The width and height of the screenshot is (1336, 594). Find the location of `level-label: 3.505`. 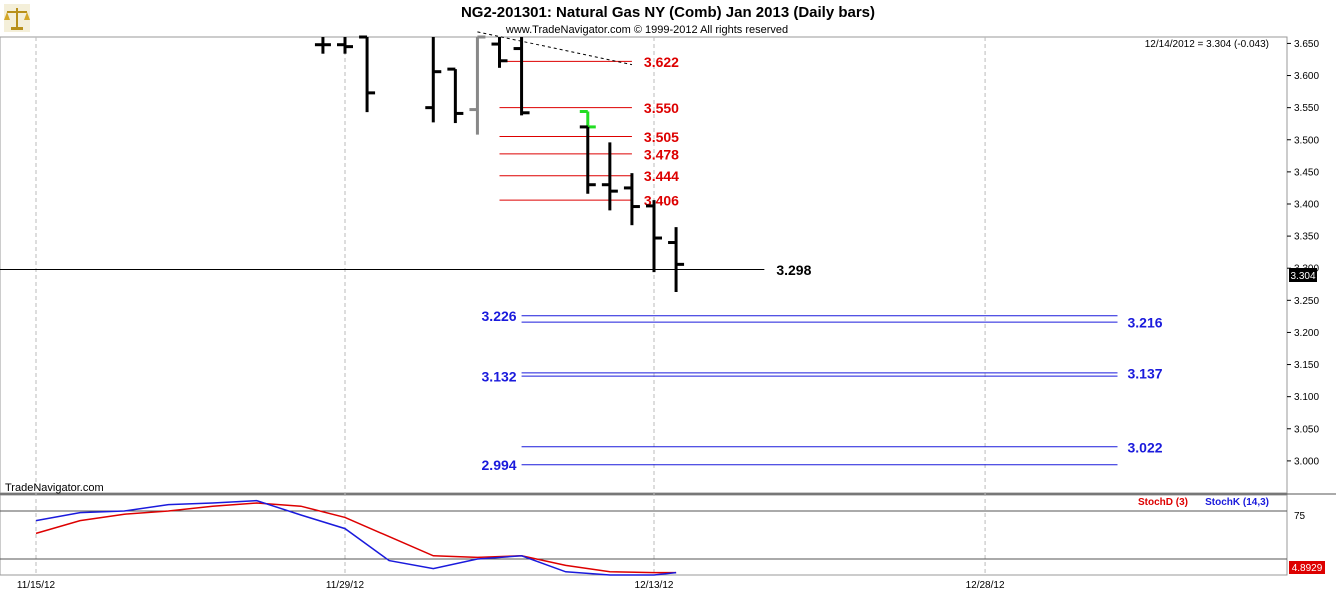

level-label: 3.505 is located at coordinates (661, 137).